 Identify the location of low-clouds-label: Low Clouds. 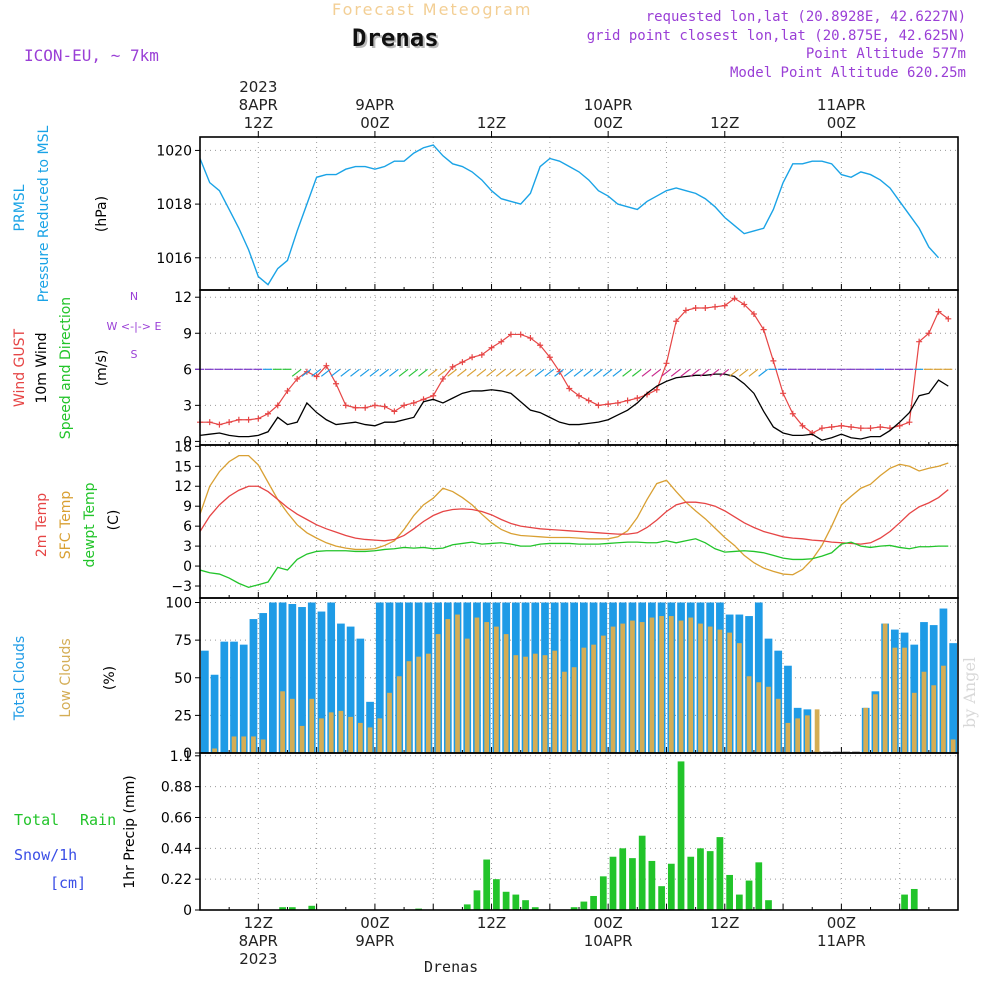
(66, 677).